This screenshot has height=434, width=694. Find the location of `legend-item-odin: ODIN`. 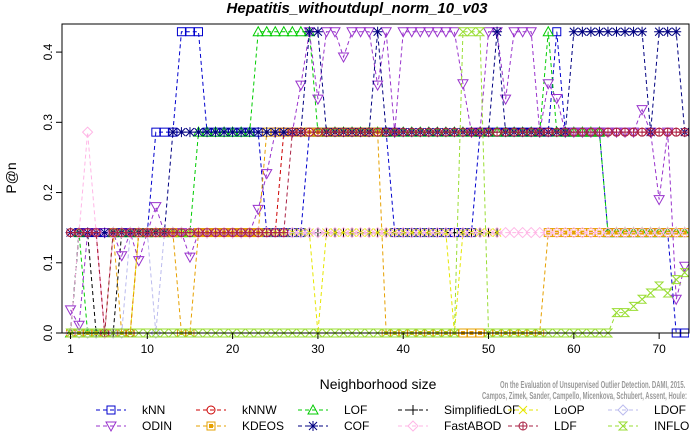

legend-item-odin: ODIN is located at coordinates (134, 426).